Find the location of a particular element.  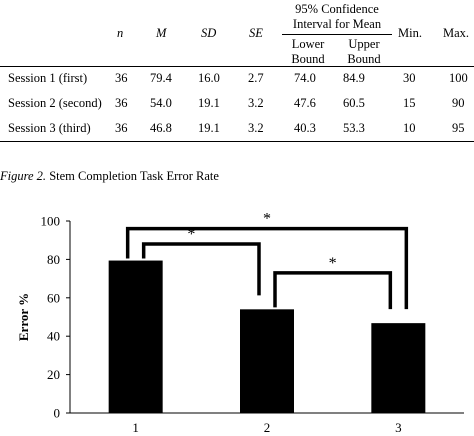

col-header-max: Max. is located at coordinates (456, 33).